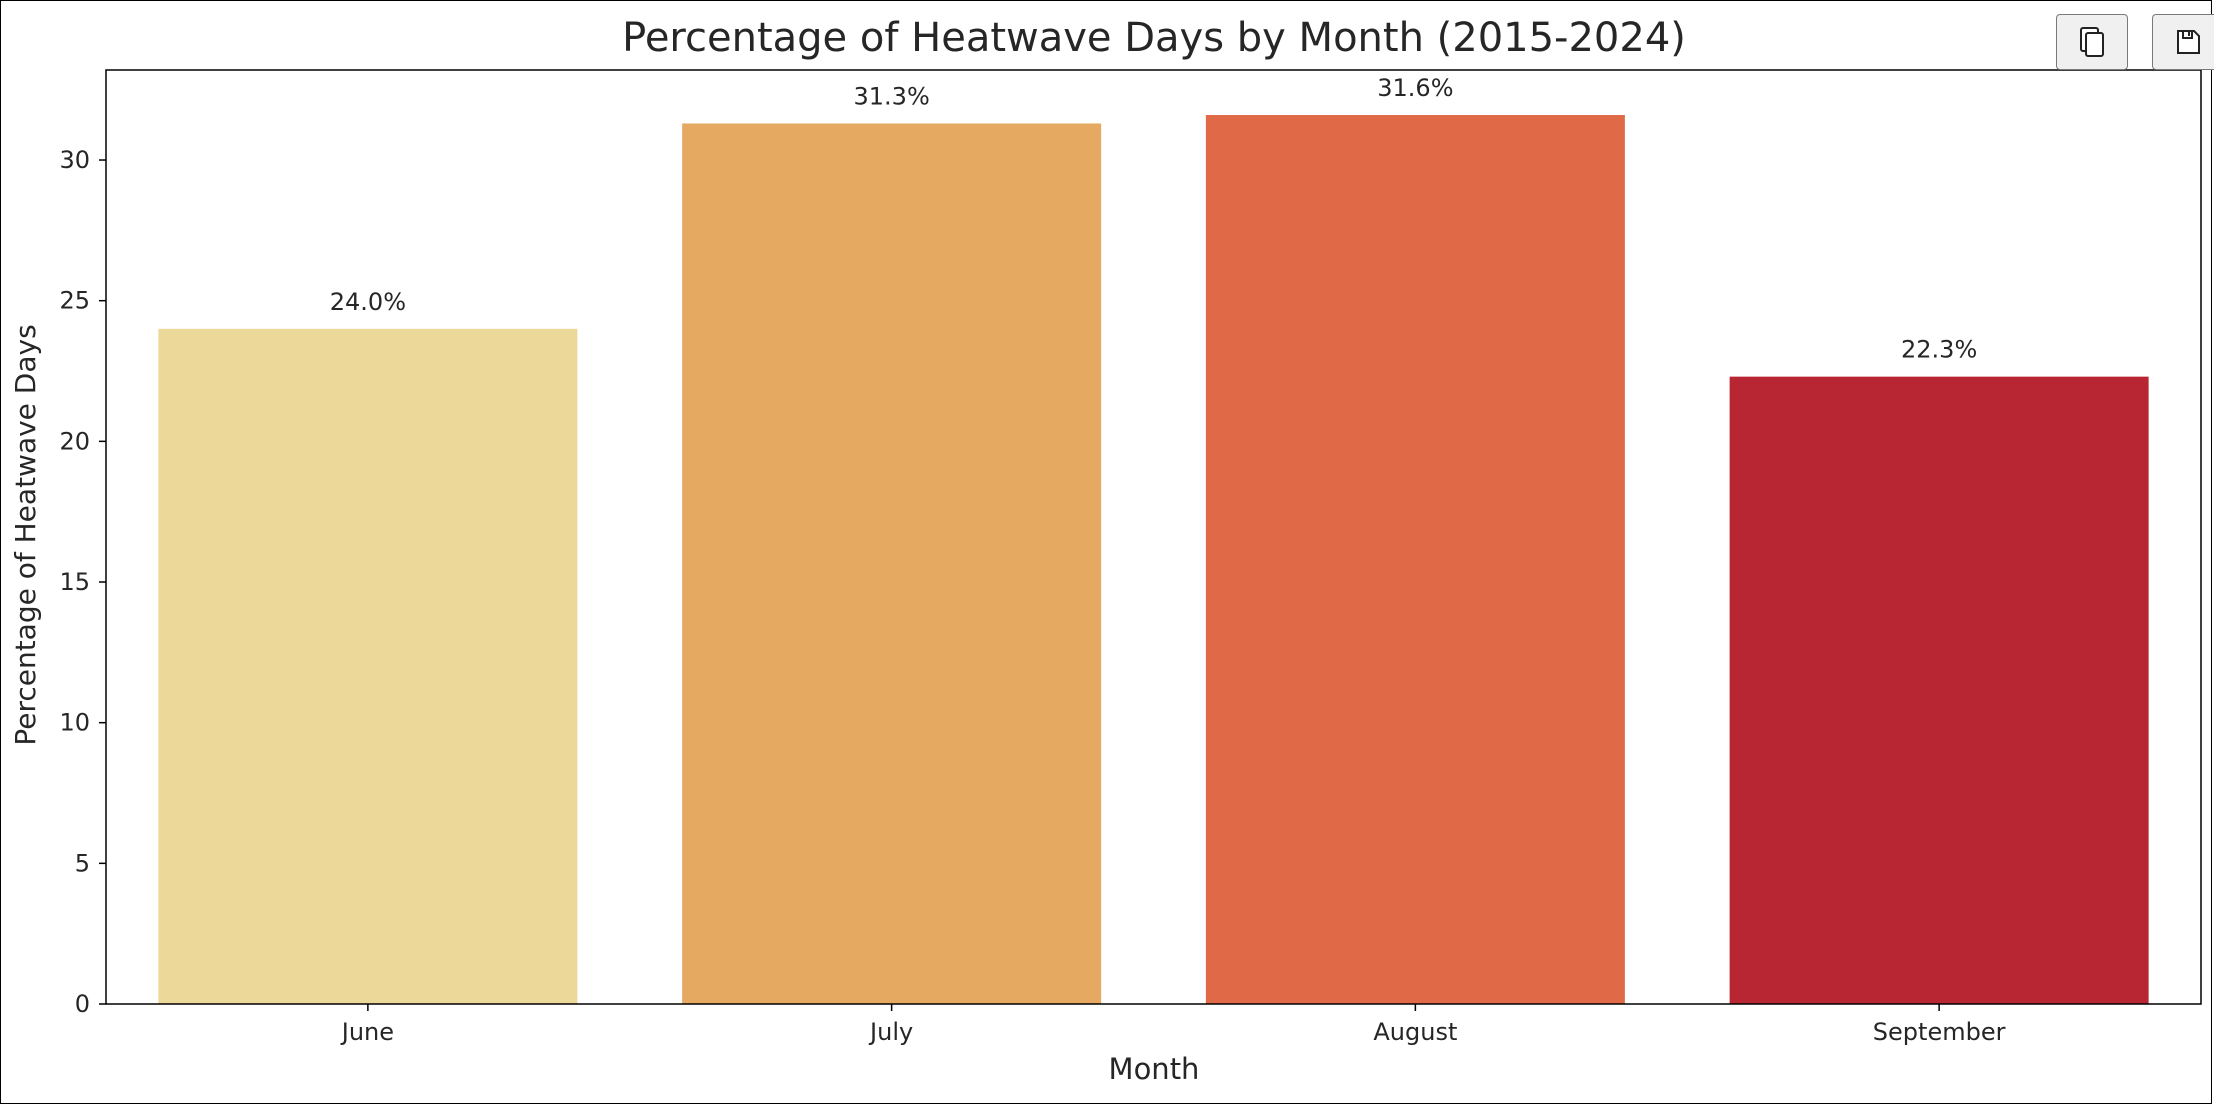  Describe the element at coordinates (74, 441) in the screenshot. I see `y-tick-label: 20` at that location.